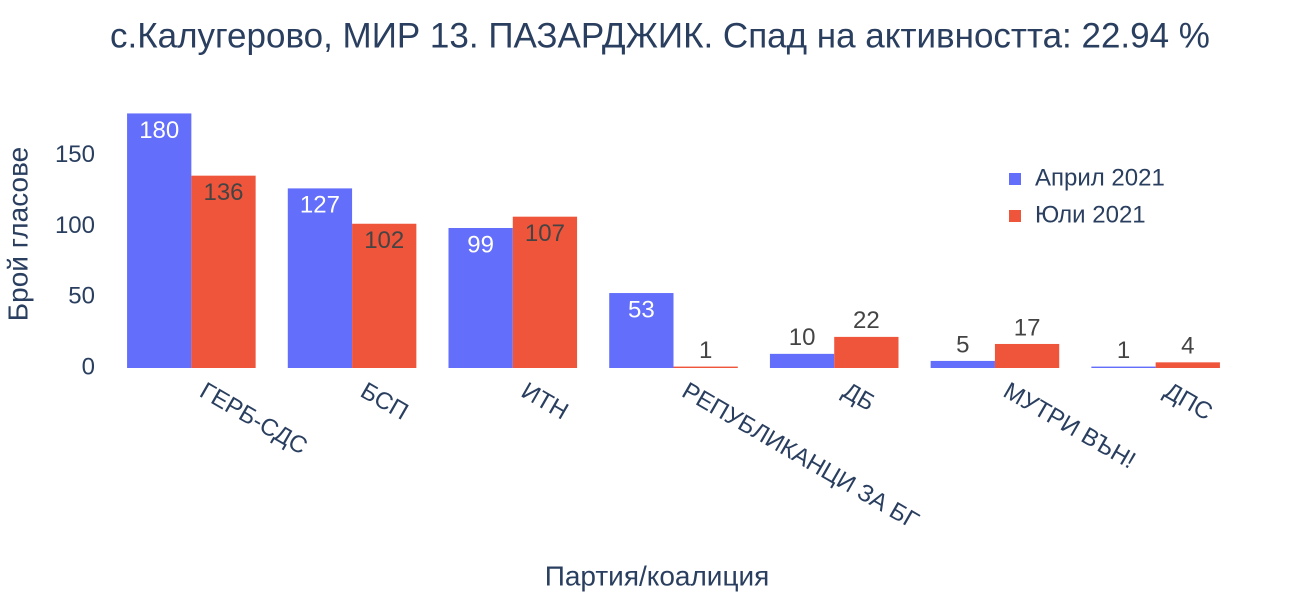 The height and width of the screenshot is (600, 1300). Describe the element at coordinates (545, 233) in the screenshot. I see `data-label: 107` at that location.